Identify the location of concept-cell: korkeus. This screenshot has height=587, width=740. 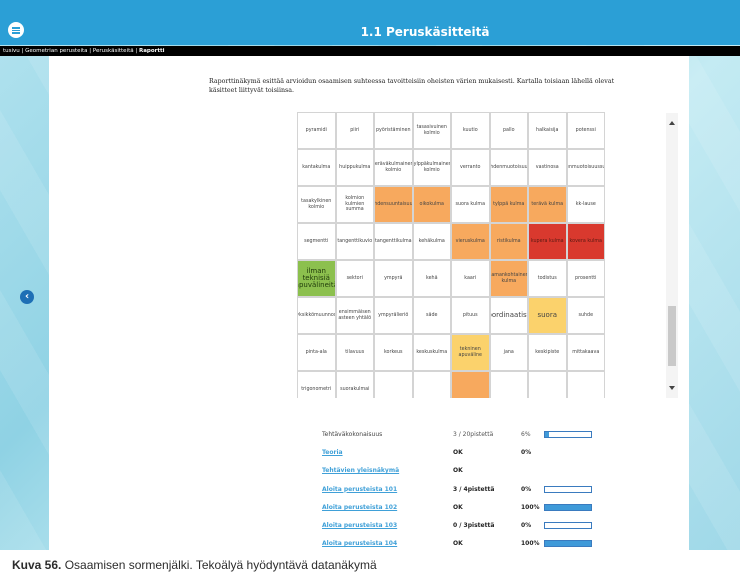
(393, 352).